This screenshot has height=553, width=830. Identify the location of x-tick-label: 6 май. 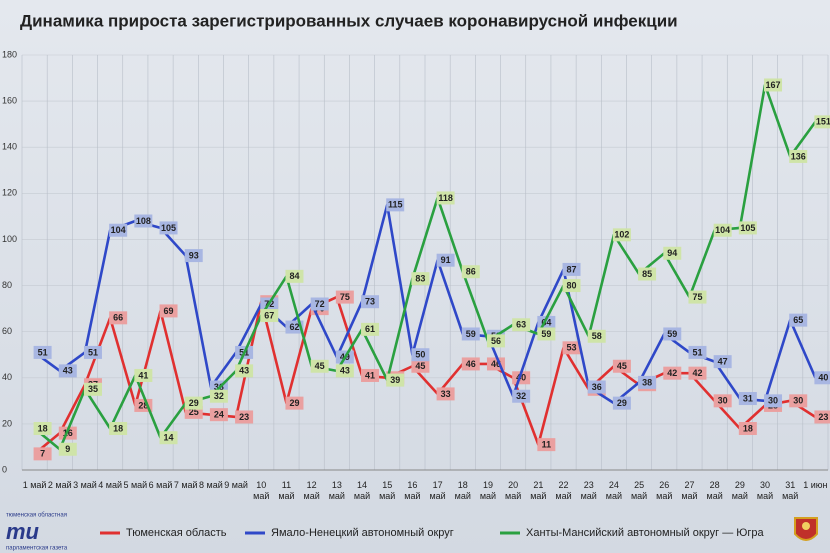
(160, 485).